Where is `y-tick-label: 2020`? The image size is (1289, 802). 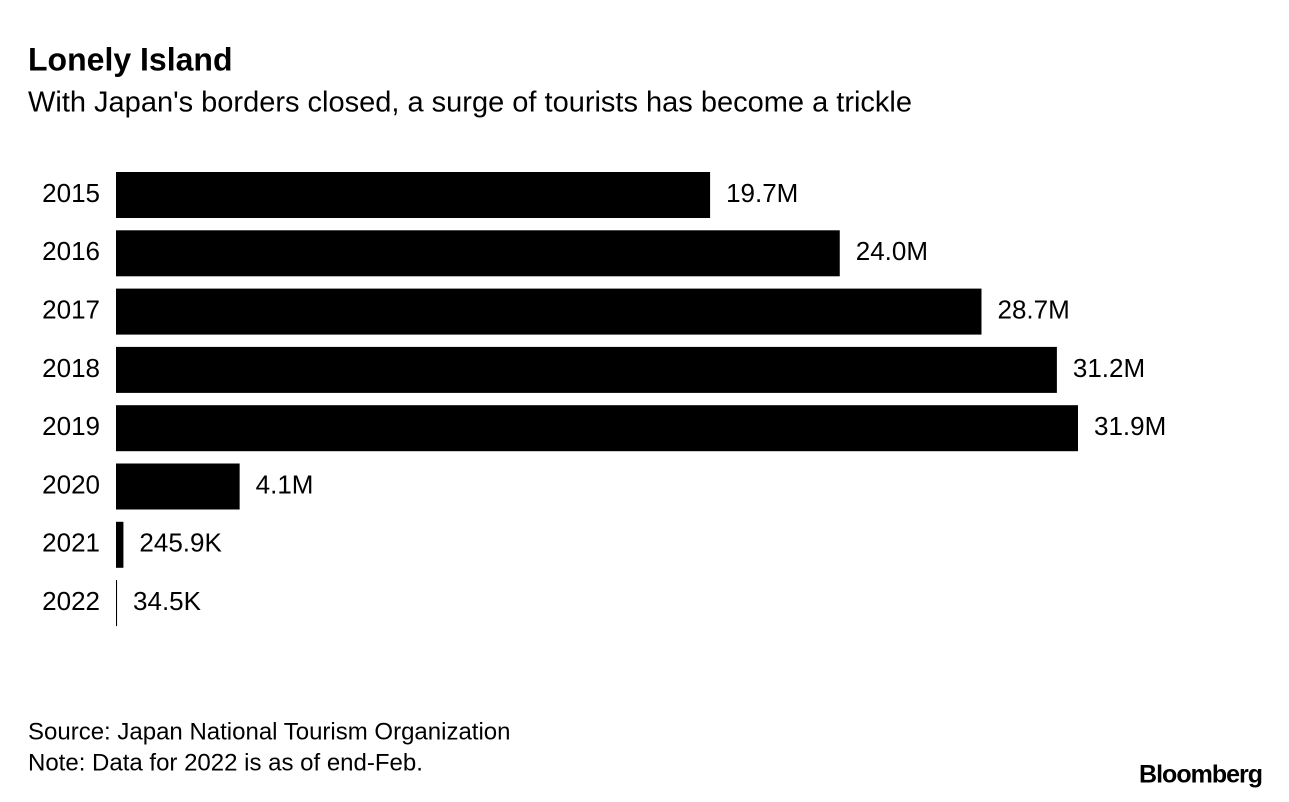
y-tick-label: 2020 is located at coordinates (71, 484).